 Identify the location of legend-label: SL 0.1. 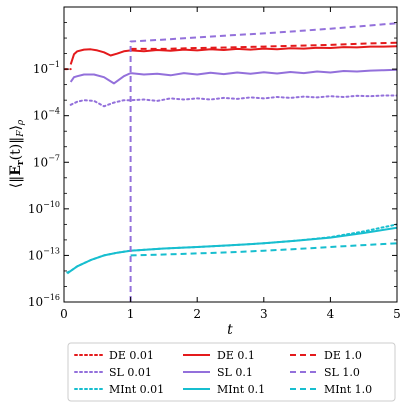
(235, 372).